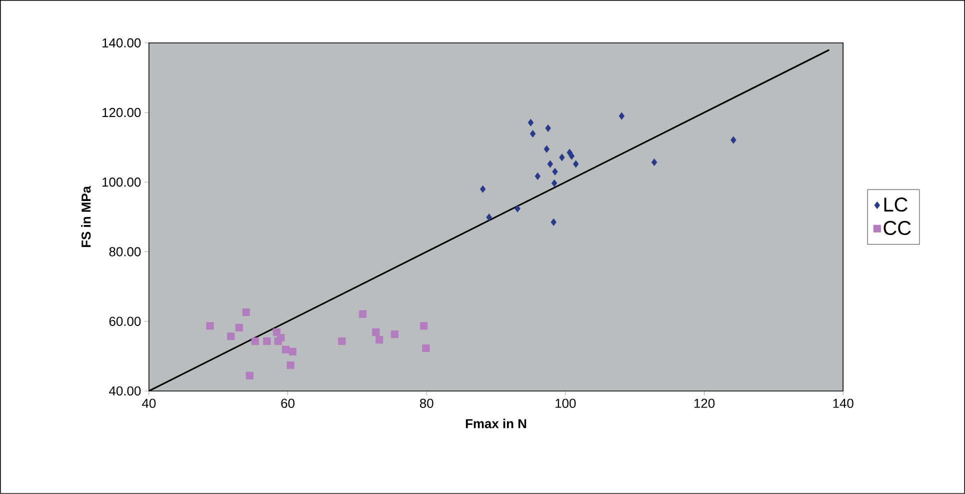 The image size is (965, 494). I want to click on x-tick-label: 80, so click(427, 403).